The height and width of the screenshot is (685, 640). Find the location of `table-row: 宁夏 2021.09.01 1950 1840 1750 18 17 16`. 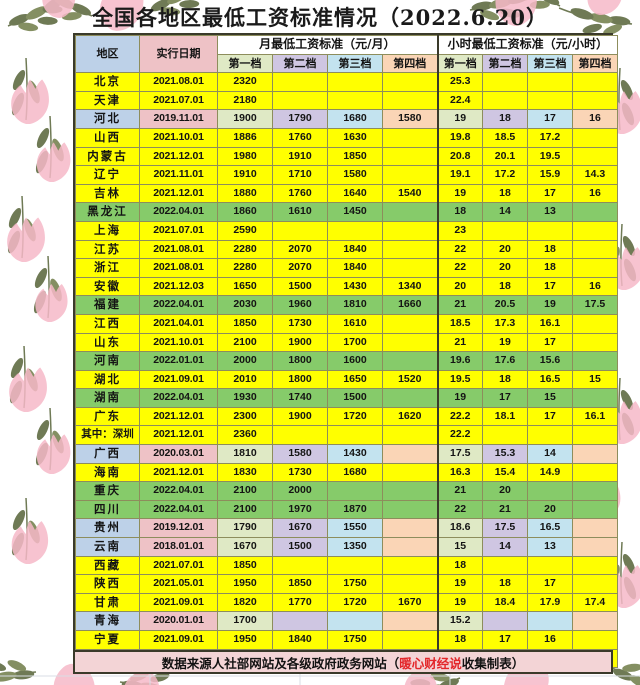

table-row: 宁夏 2021.09.01 1950 1840 1750 18 17 16 is located at coordinates (347, 640).